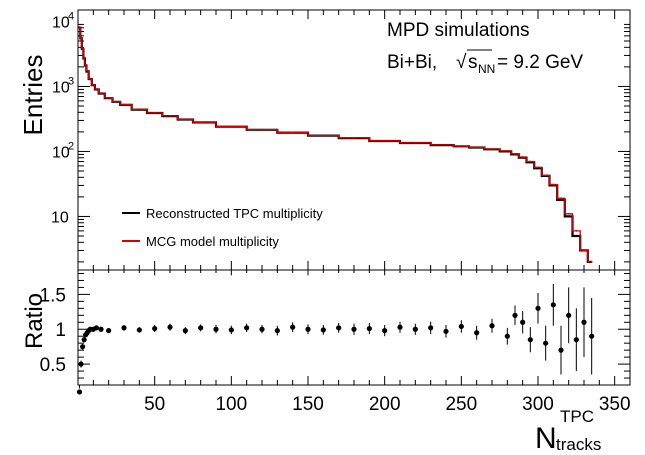 The image size is (645, 455). Describe the element at coordinates (385, 404) in the screenshot. I see `x-tick-label: 200` at that location.